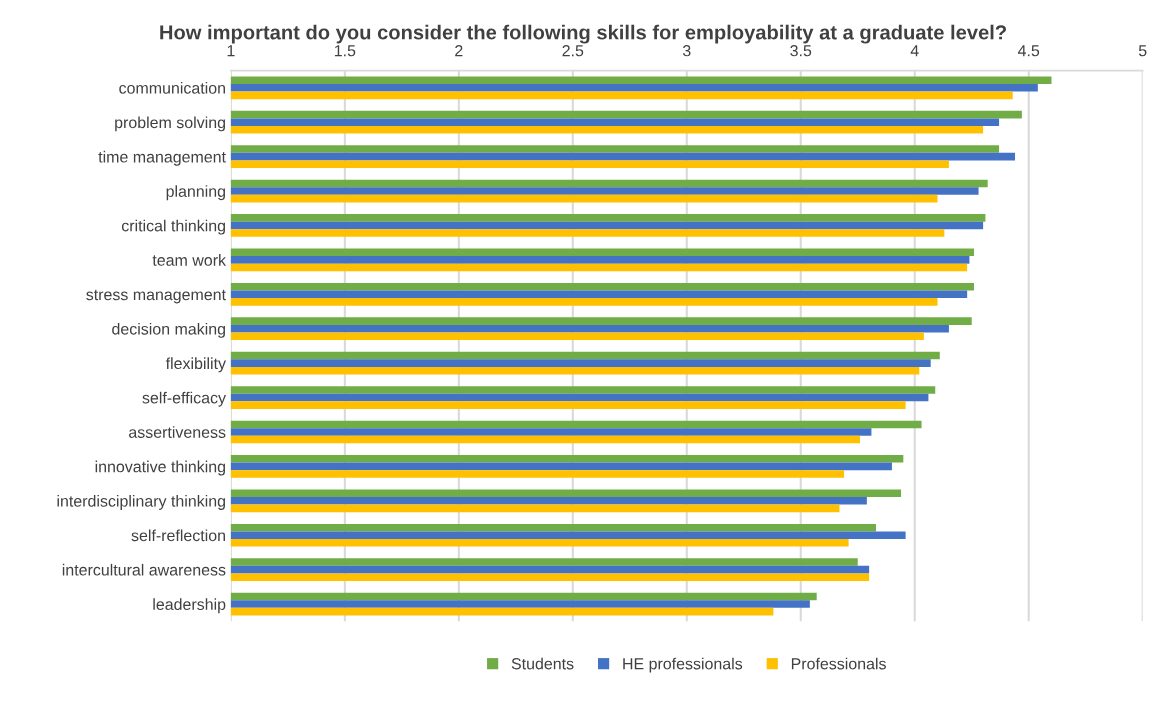 The height and width of the screenshot is (706, 1166). Describe the element at coordinates (162, 158) in the screenshot. I see `y-tick-label: time management` at that location.